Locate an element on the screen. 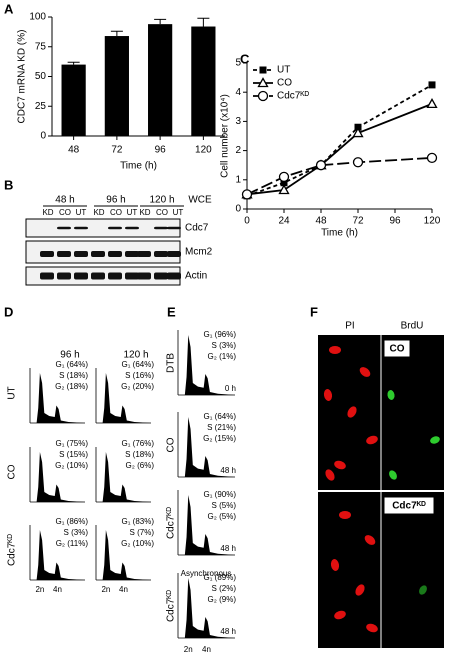 The image size is (449, 657). x-tick-label: 0 is located at coordinates (247, 221).